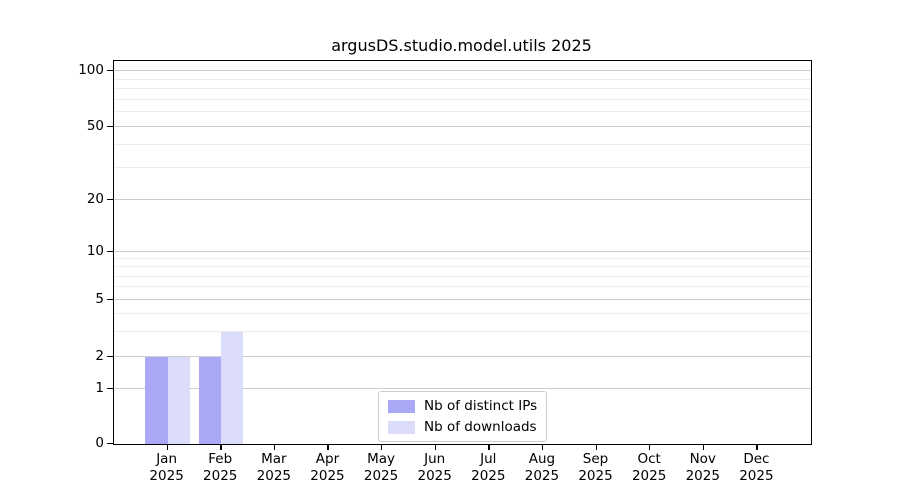 The image size is (900, 500). What do you see at coordinates (381, 459) in the screenshot?
I see `x-tick-month: May` at bounding box center [381, 459].